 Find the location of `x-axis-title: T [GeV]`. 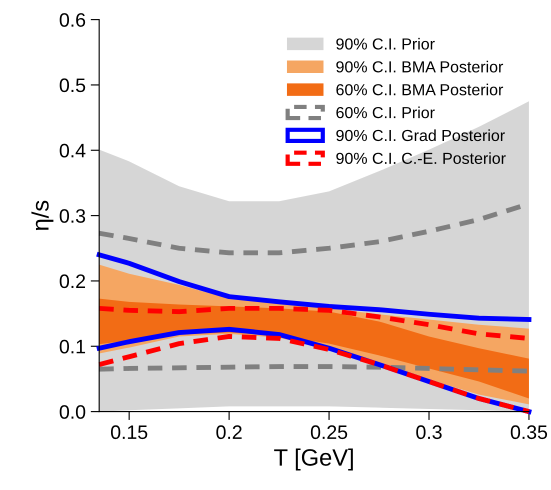

x-axis-title: T [GeV] is located at coordinates (313, 459).